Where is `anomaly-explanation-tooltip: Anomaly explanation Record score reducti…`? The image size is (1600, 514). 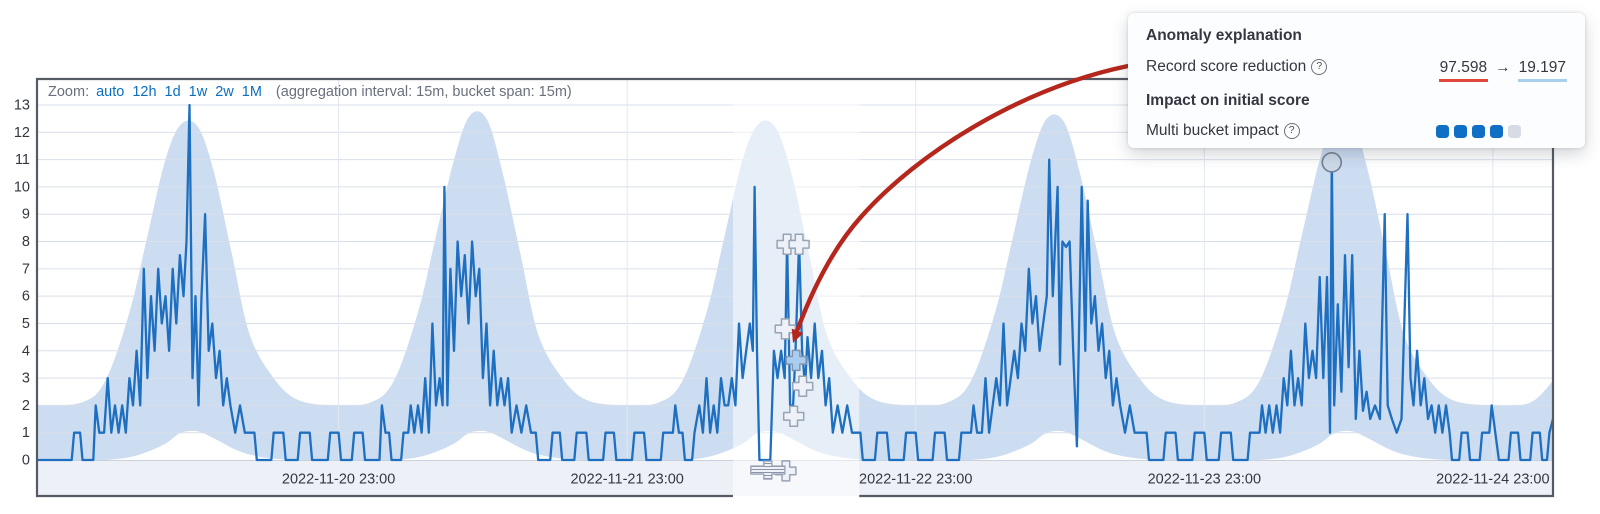
anomaly-explanation-tooltip: Anomaly explanation Record score reducti… is located at coordinates (1356, 80).